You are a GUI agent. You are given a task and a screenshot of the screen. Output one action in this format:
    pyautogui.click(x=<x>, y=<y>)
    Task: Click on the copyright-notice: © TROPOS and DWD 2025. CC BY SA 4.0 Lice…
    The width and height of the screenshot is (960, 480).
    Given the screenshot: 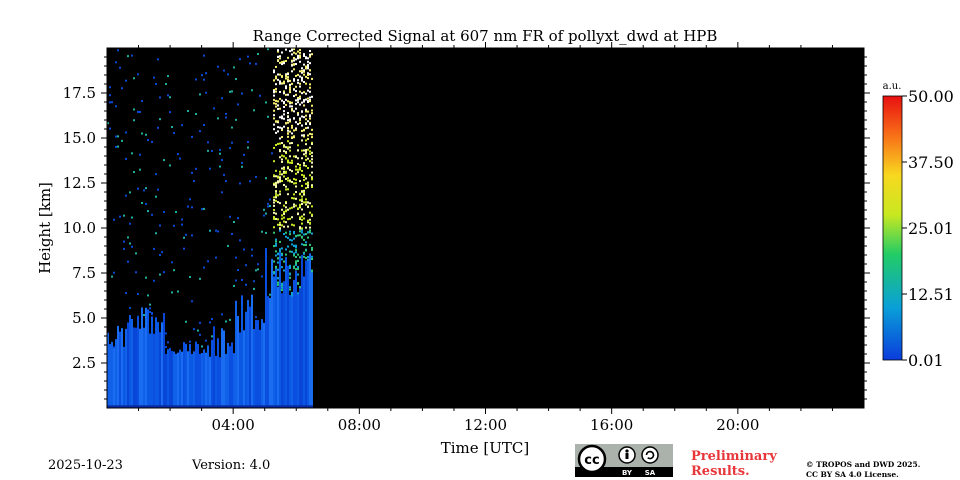 What is the action you would take?
    pyautogui.click(x=863, y=470)
    